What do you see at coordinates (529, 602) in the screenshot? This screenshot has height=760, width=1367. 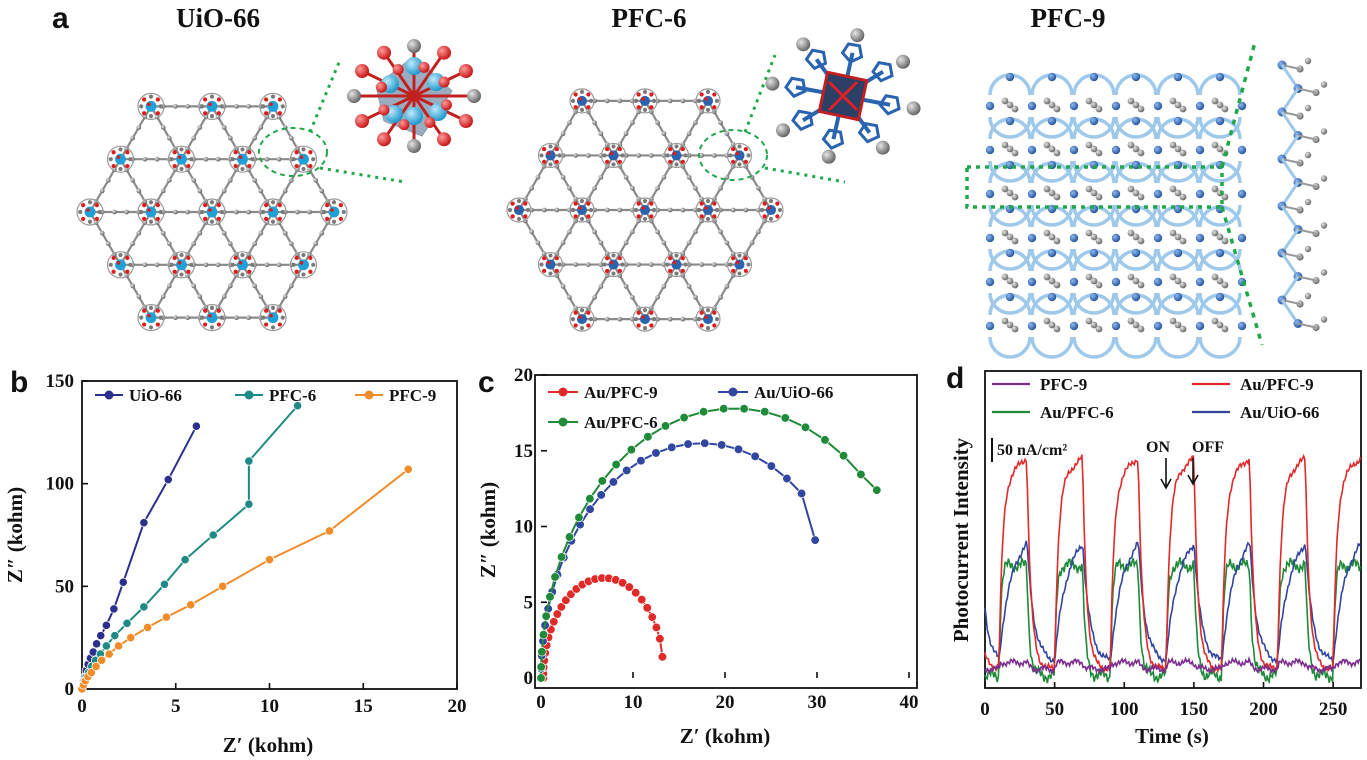 I see `panel-c-ytick-label: 5` at bounding box center [529, 602].